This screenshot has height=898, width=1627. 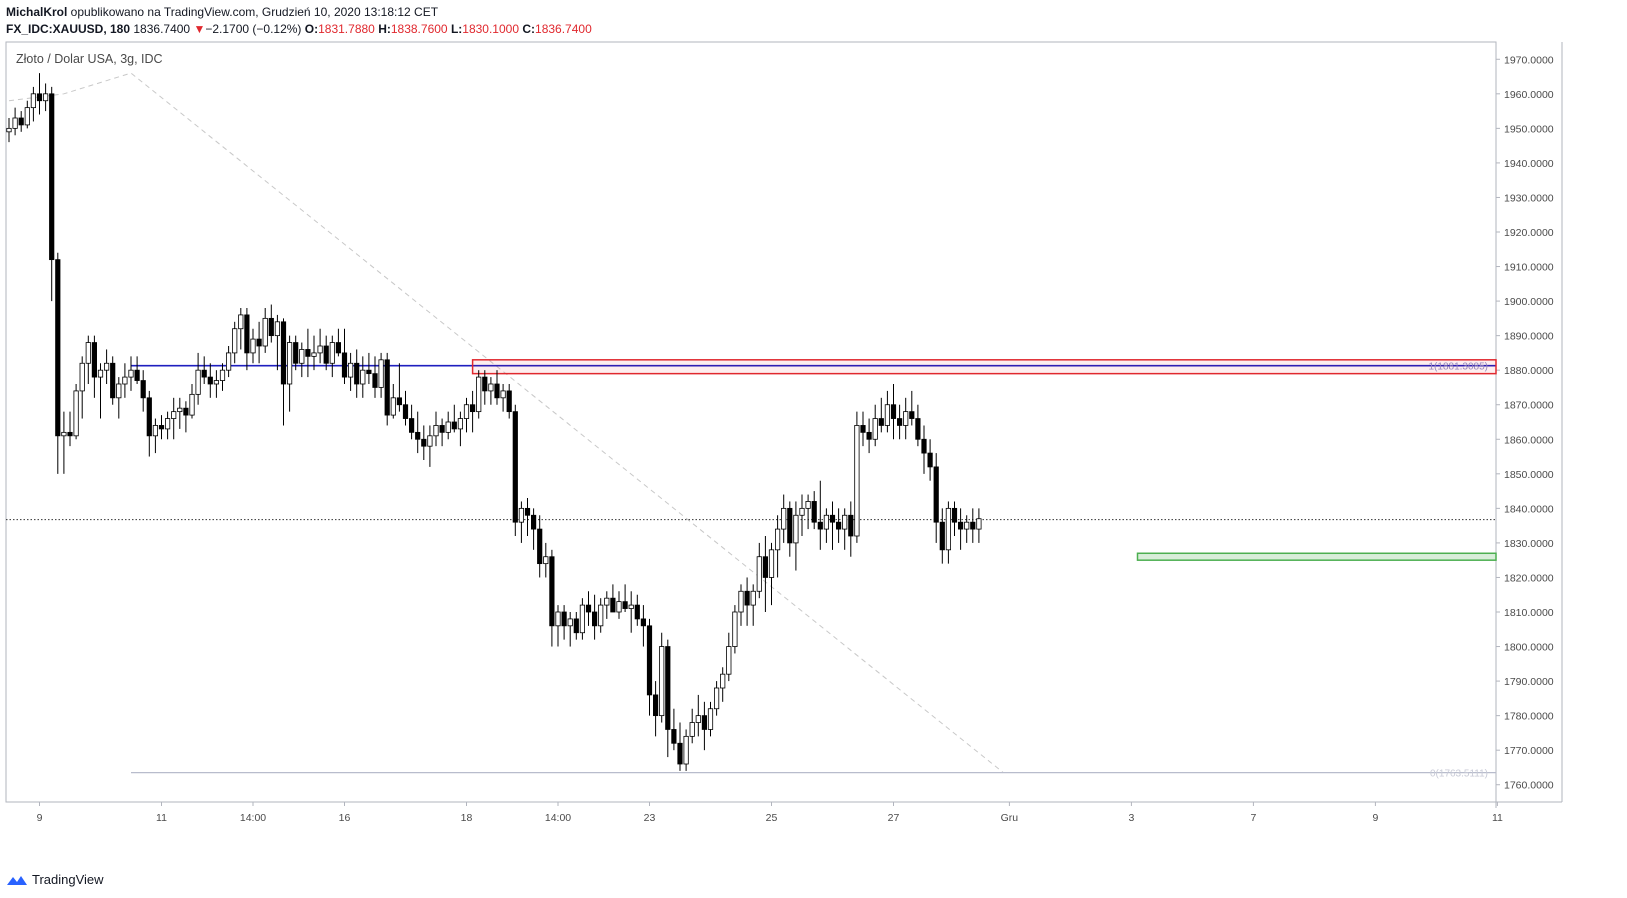 What do you see at coordinates (772, 818) in the screenshot?
I see `x-tick-label: 25` at bounding box center [772, 818].